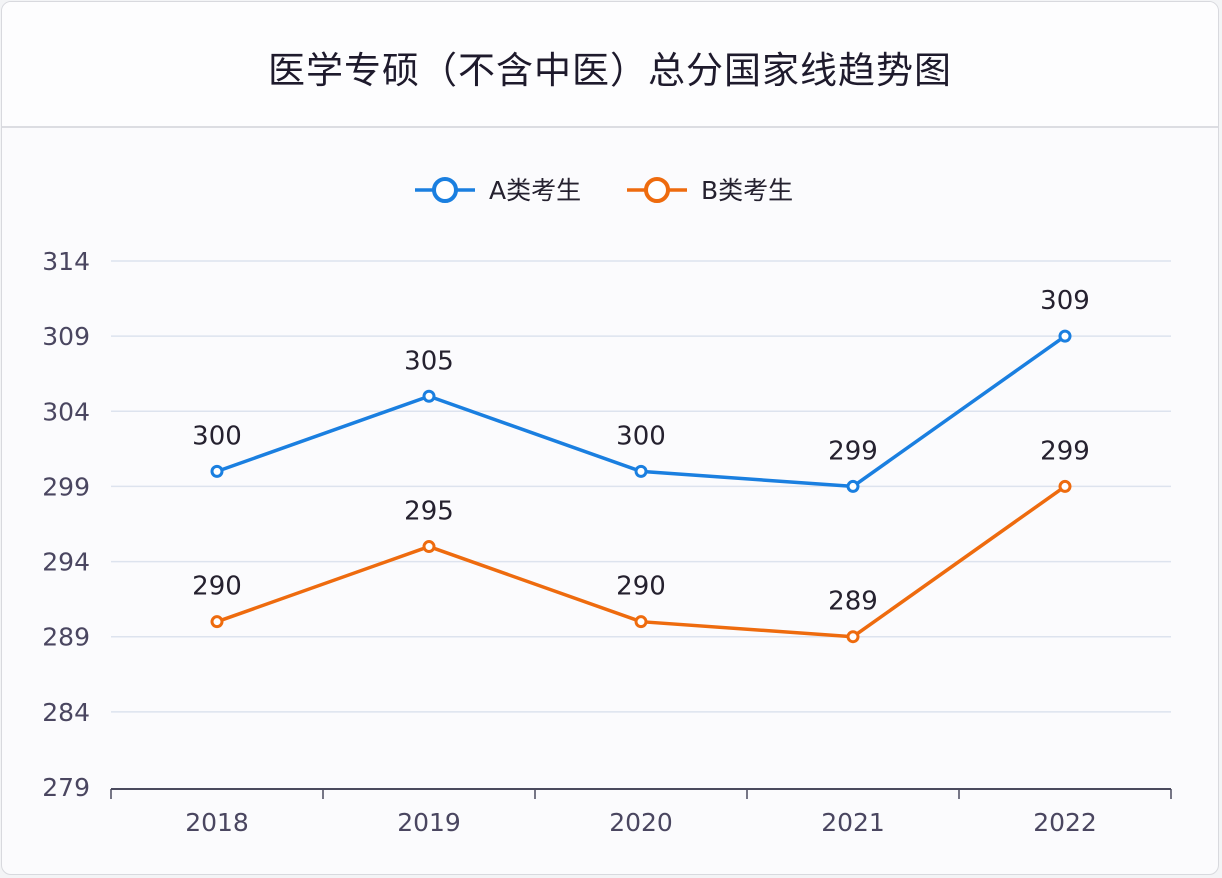  What do you see at coordinates (1065, 301) in the screenshot?
I see `data-label: 309` at bounding box center [1065, 301].